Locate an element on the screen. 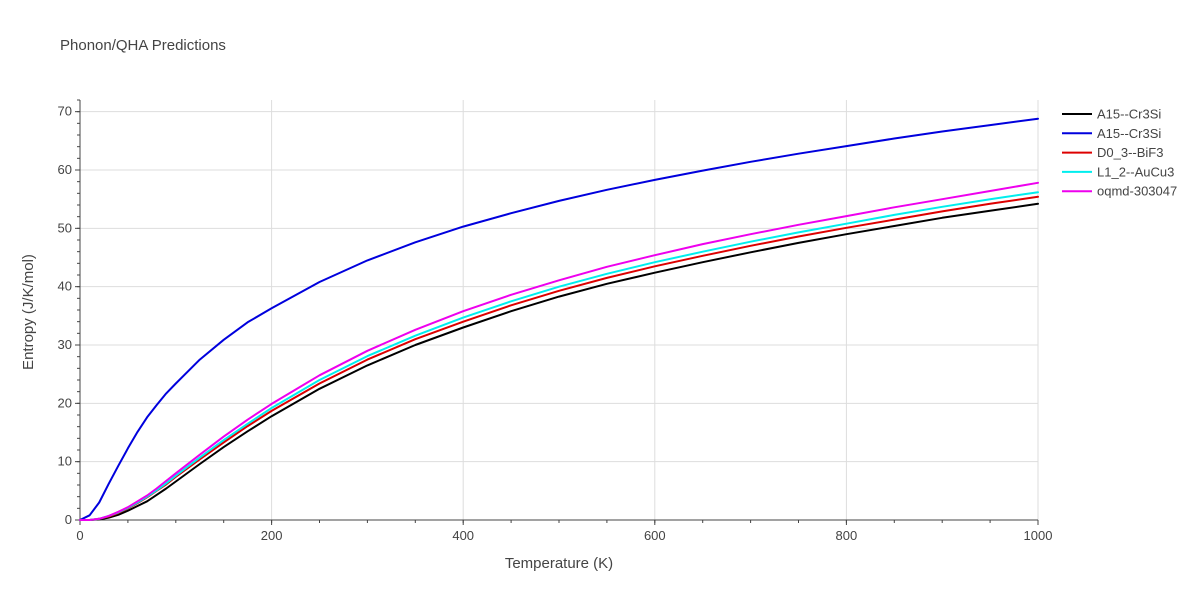  x-tick-label: 0 is located at coordinates (79, 535).